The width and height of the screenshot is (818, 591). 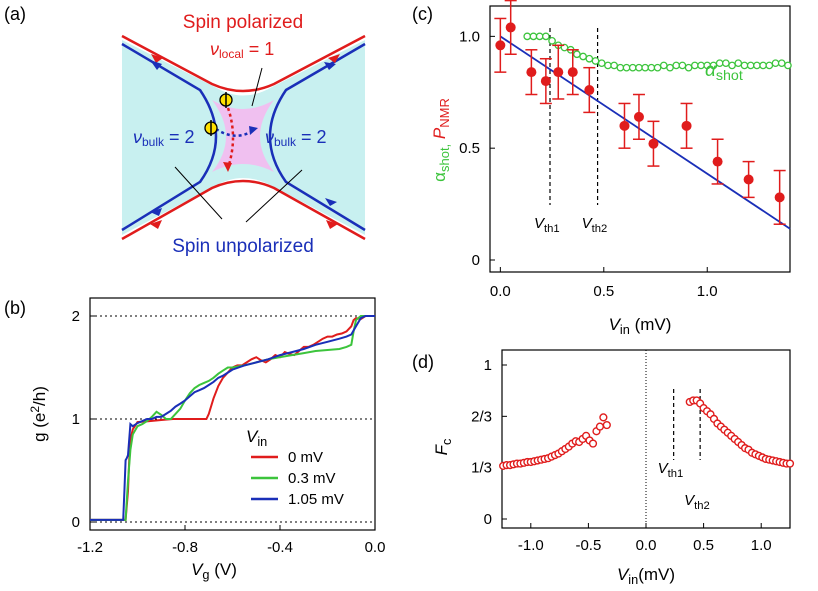 What do you see at coordinates (690, 500) in the screenshot?
I see `threshold-label-1-main: V` at bounding box center [690, 500].